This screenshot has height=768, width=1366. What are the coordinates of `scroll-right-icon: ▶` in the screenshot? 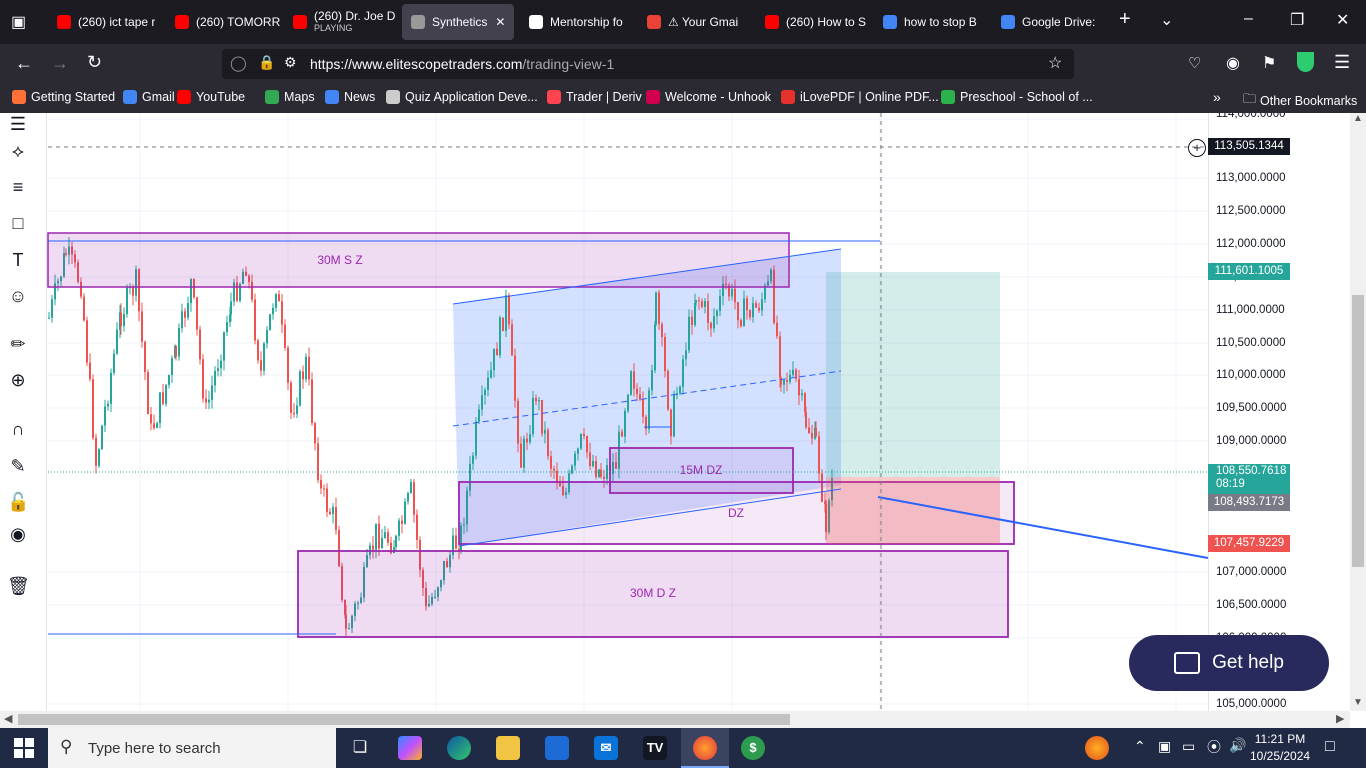 It's located at (1340, 719).